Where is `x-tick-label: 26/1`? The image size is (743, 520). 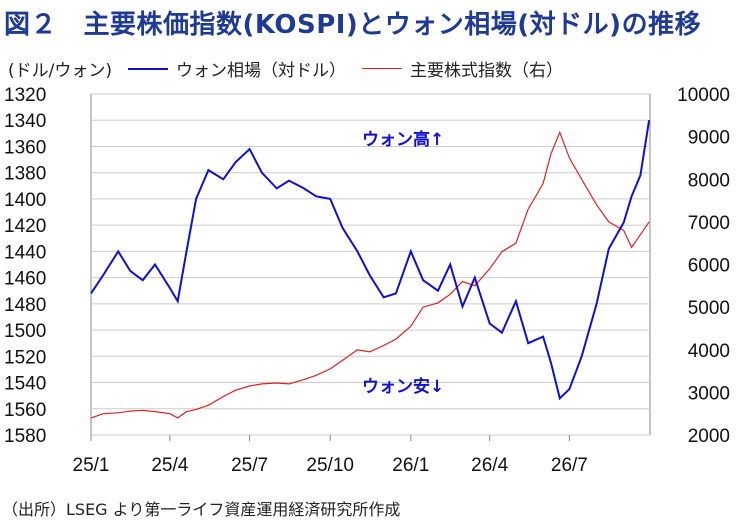
x-tick-label: 26/1 is located at coordinates (410, 465).